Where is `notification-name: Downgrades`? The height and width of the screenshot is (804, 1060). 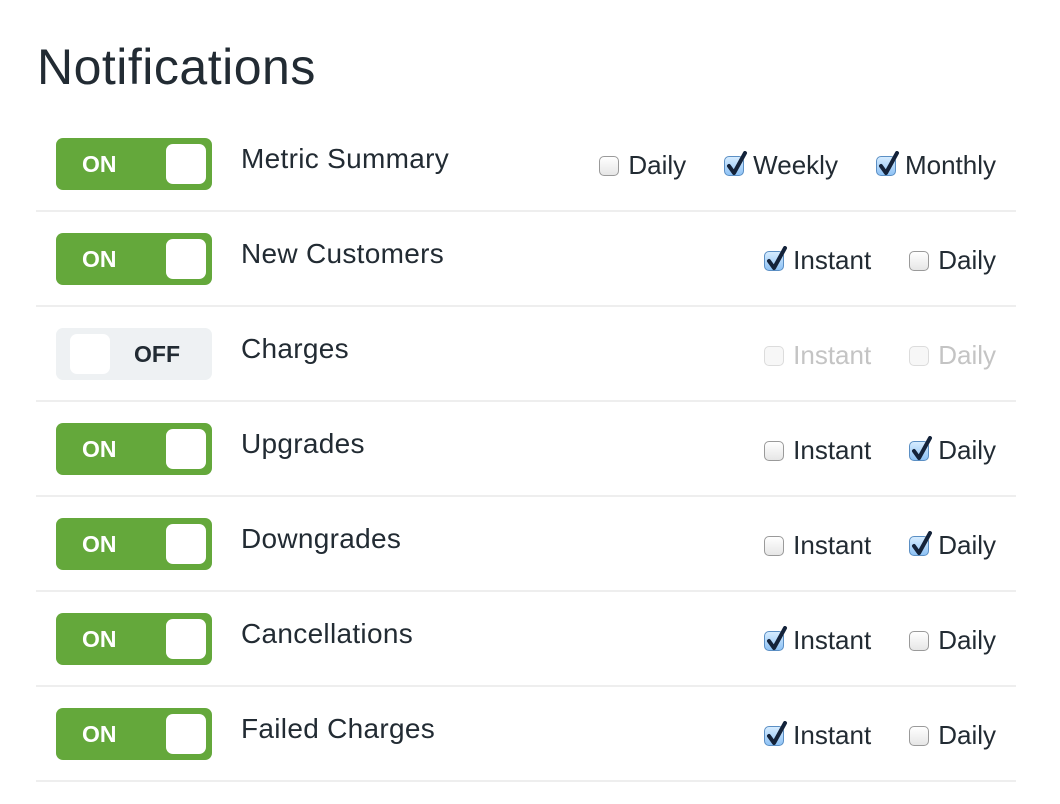 notification-name: Downgrades is located at coordinates (321, 538).